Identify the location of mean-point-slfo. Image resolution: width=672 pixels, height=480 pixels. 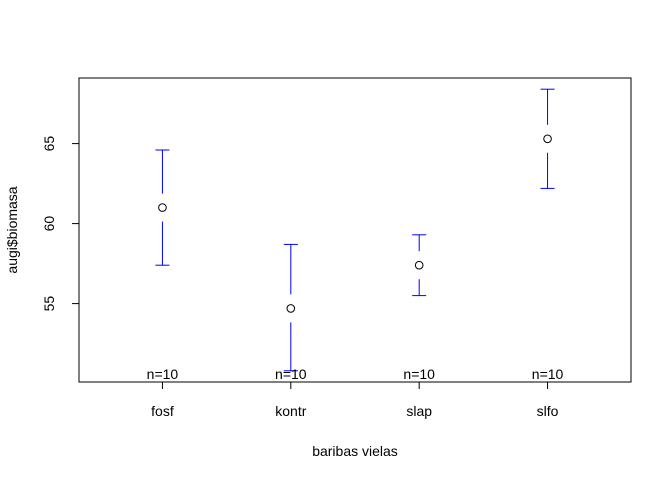
(547, 139).